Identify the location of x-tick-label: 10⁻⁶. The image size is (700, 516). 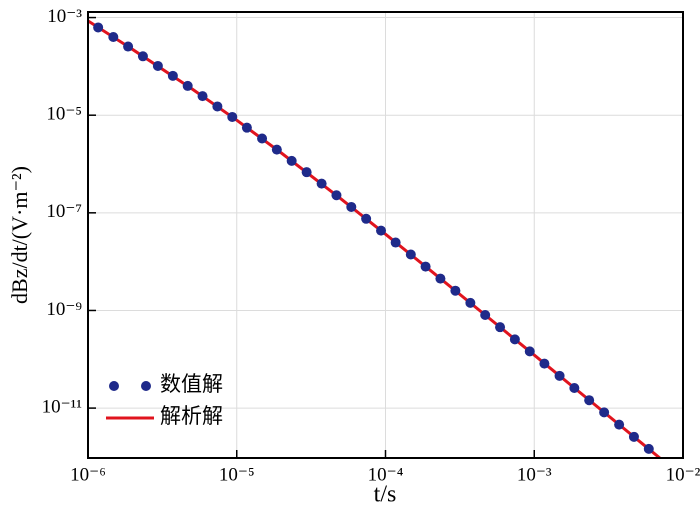
(88, 474).